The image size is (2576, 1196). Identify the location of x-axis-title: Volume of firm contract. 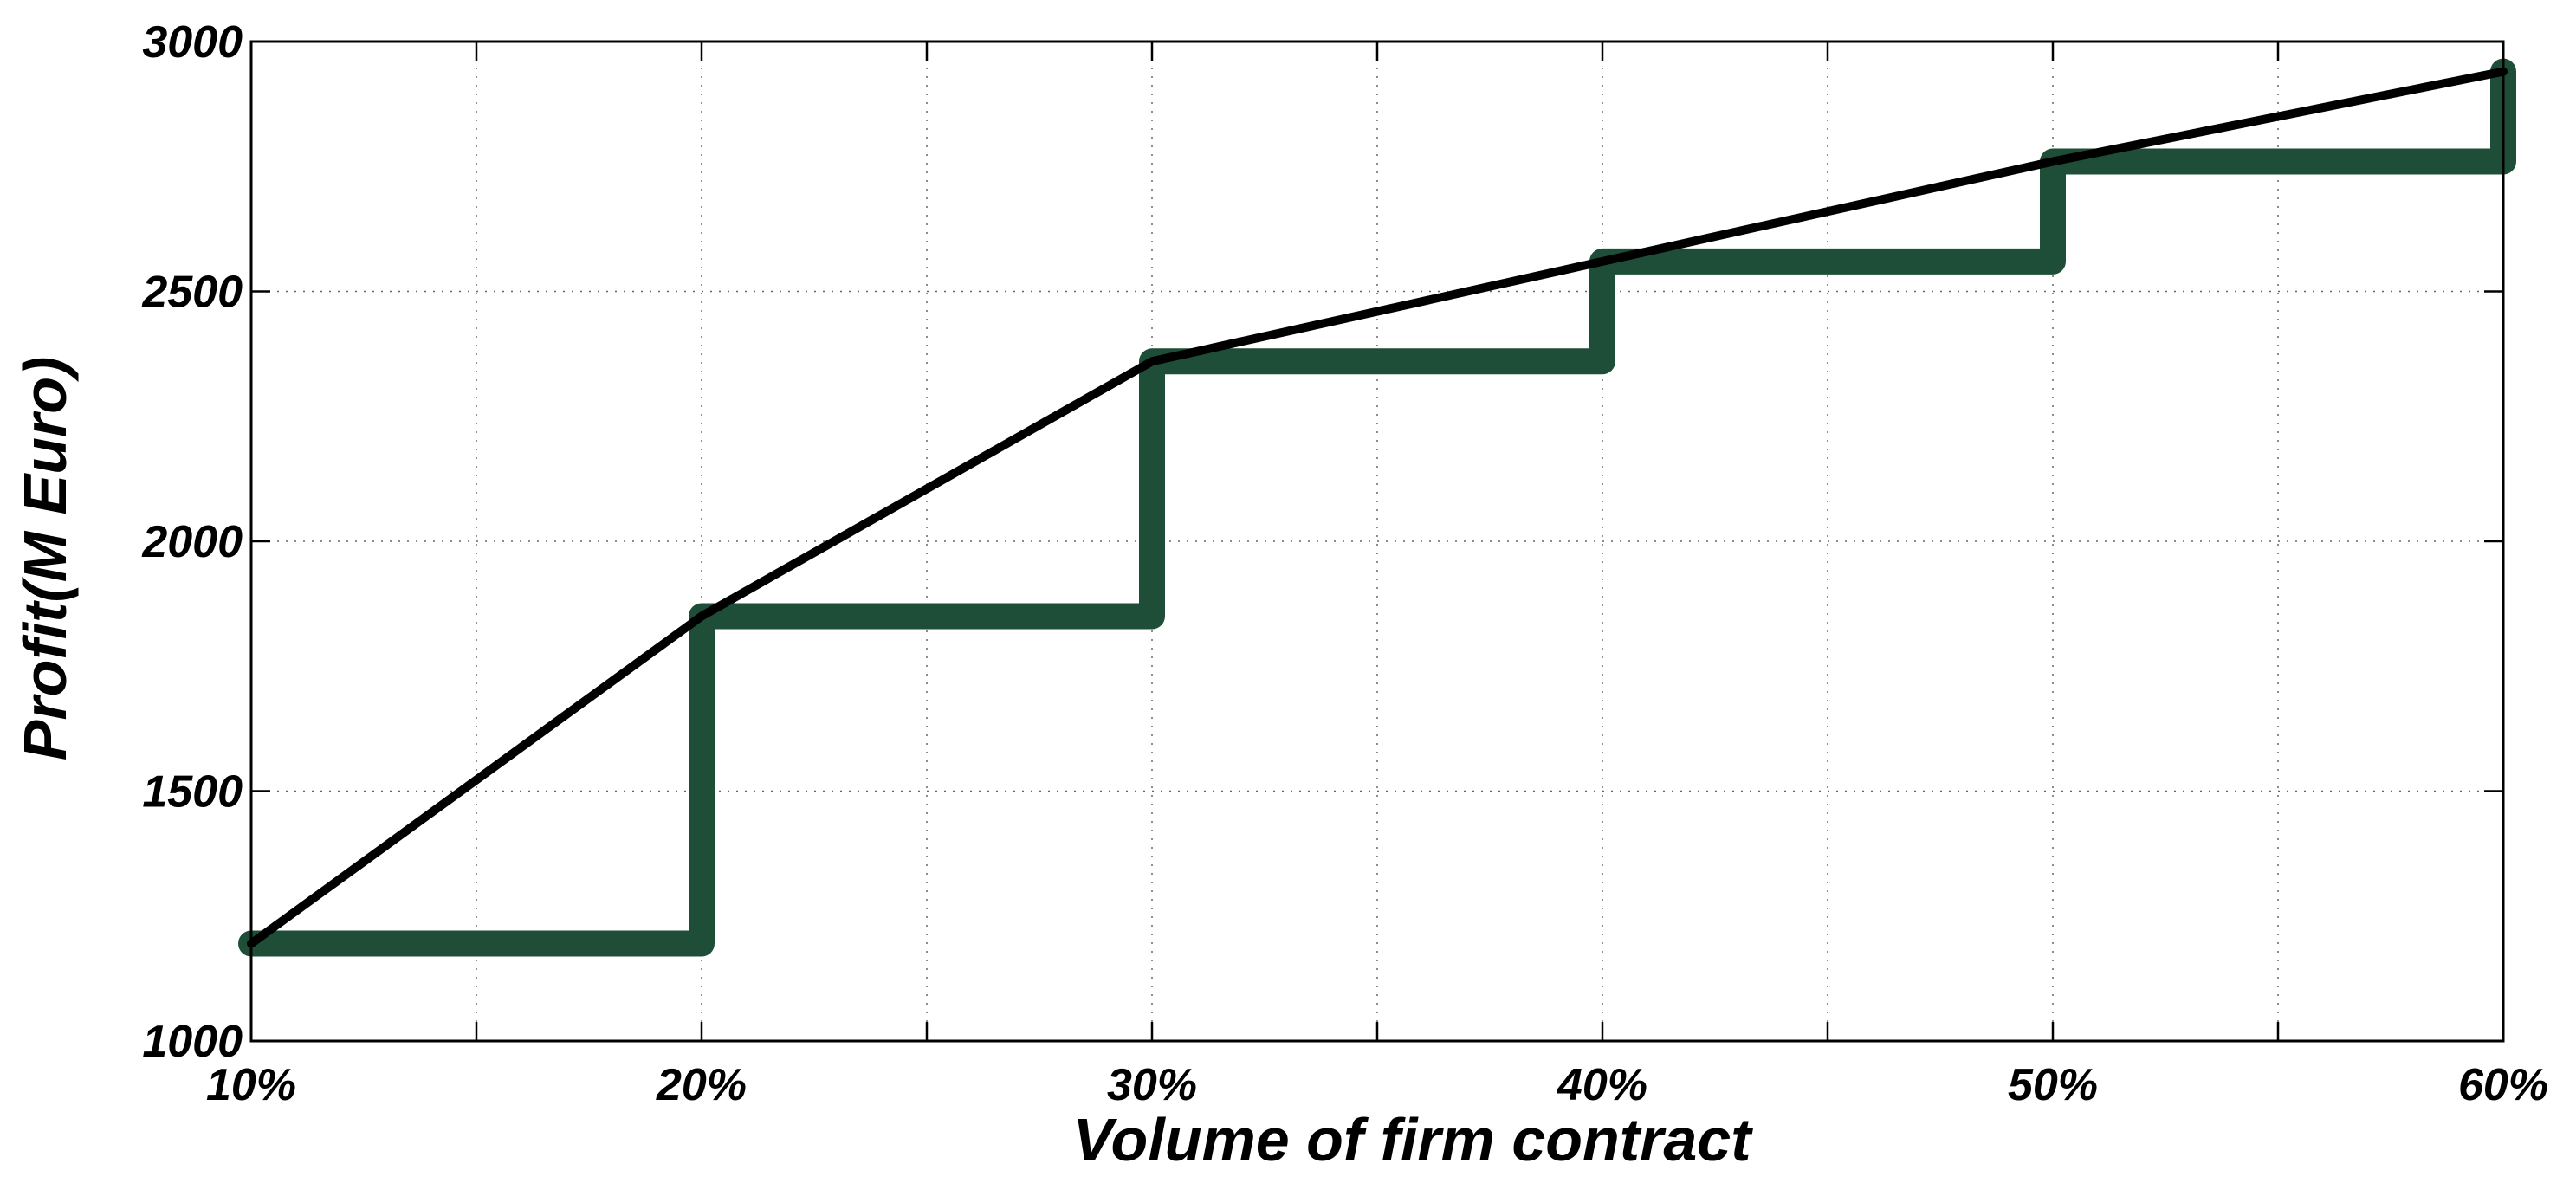
(1412, 1139).